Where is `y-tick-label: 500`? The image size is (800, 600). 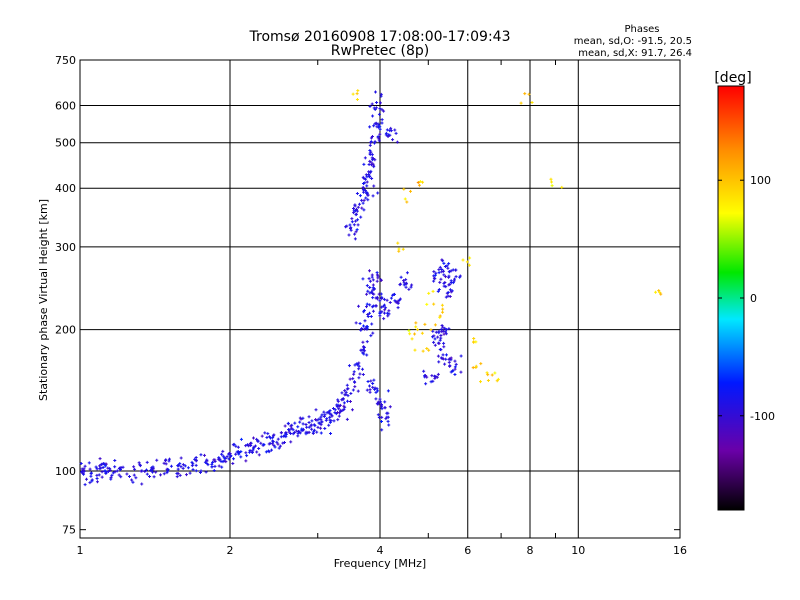 y-tick-label: 500 is located at coordinates (65, 143).